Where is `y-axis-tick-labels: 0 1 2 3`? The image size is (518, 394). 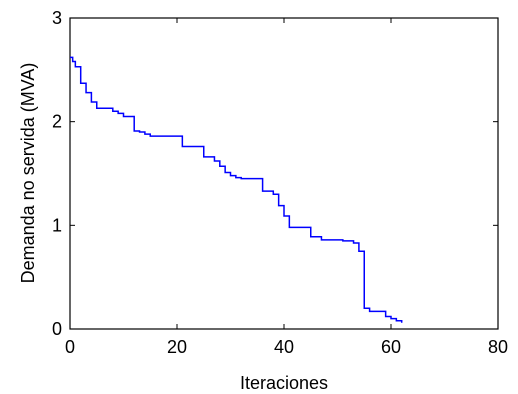
y-axis-tick-labels: 0 1 2 3 is located at coordinates (57, 173).